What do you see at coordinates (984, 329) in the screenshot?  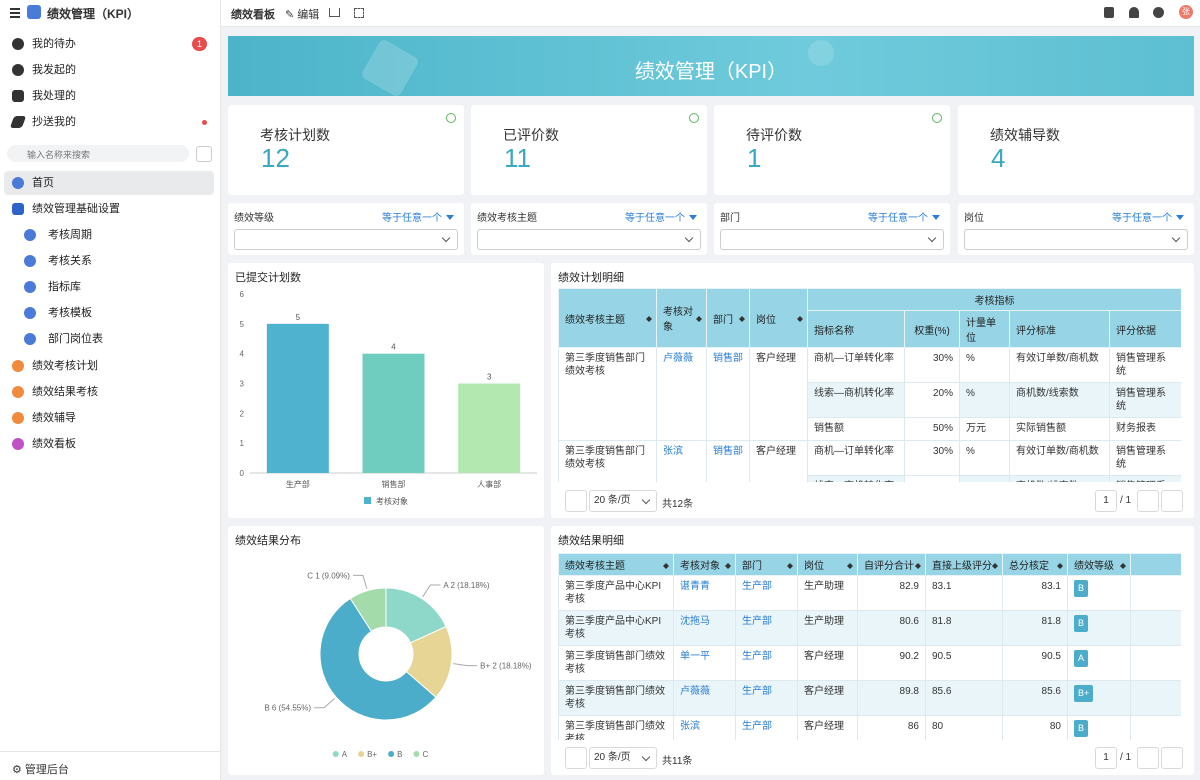 I see `header-cell: 计量单位` at bounding box center [984, 329].